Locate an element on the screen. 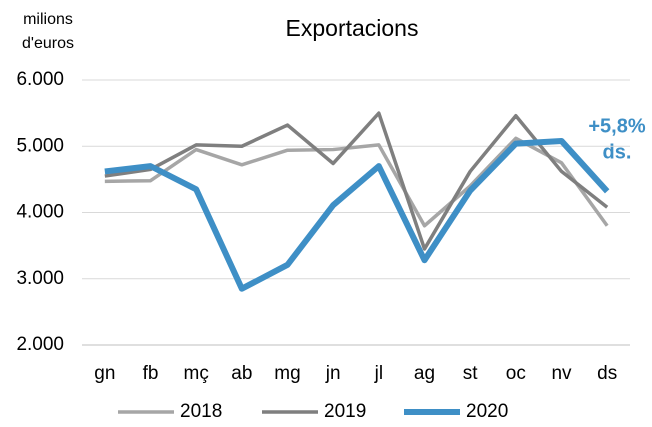  x-tick-label: mg is located at coordinates (287, 373).